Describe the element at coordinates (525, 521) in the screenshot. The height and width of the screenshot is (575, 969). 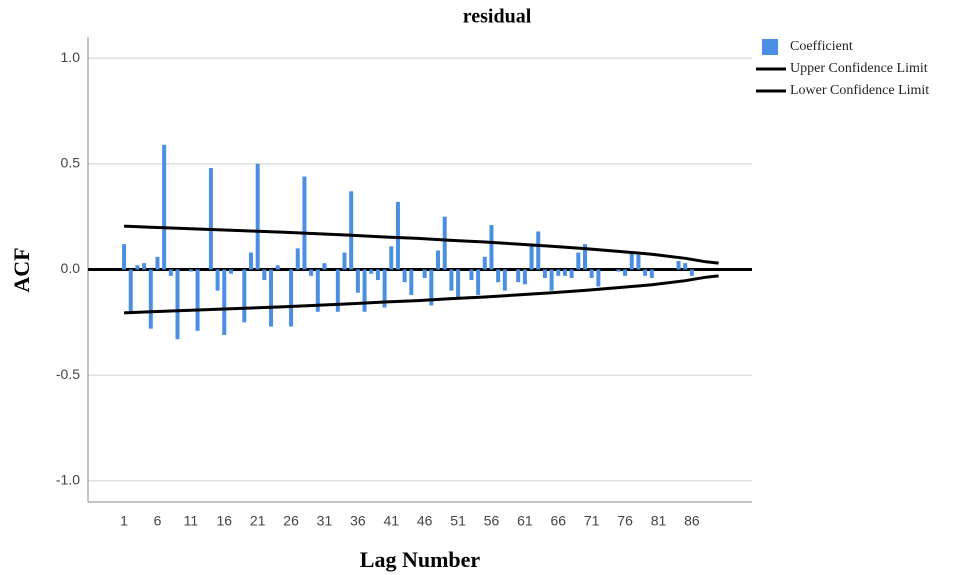
I see `x-tick-label: 61` at that location.